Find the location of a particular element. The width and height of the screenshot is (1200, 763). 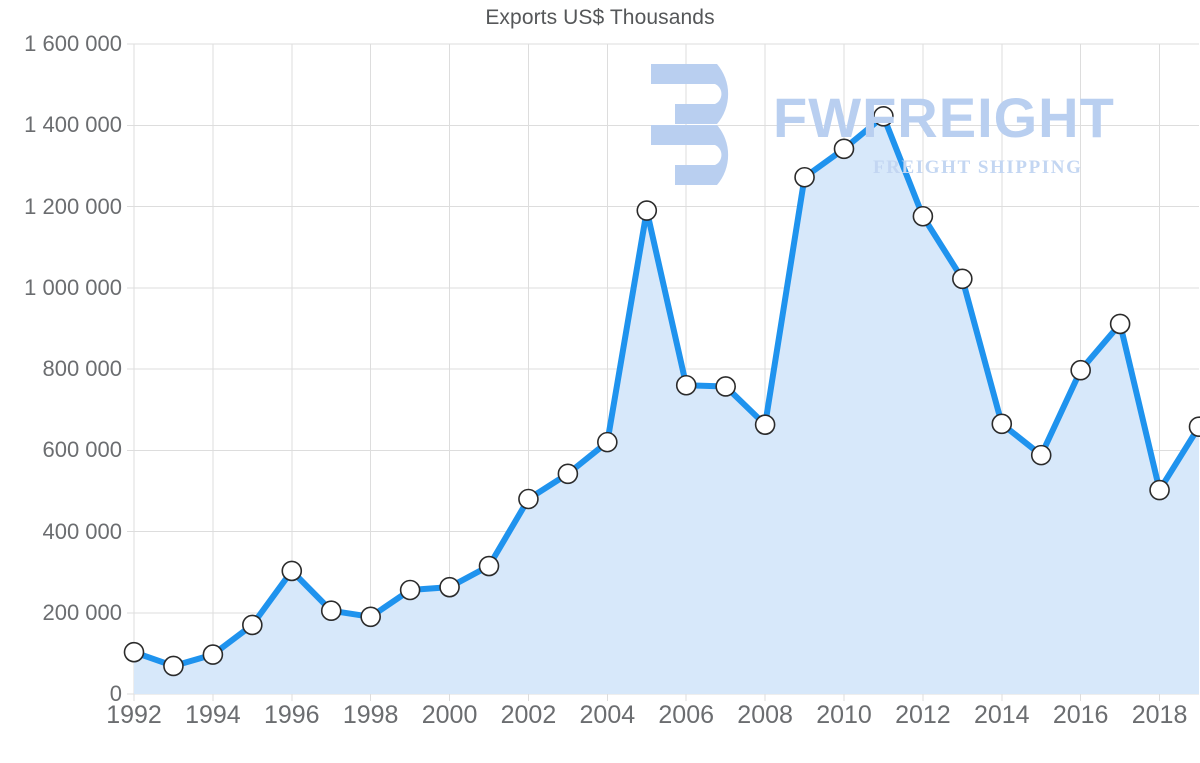

x-axis-tick-label: 2016 is located at coordinates (1080, 715).